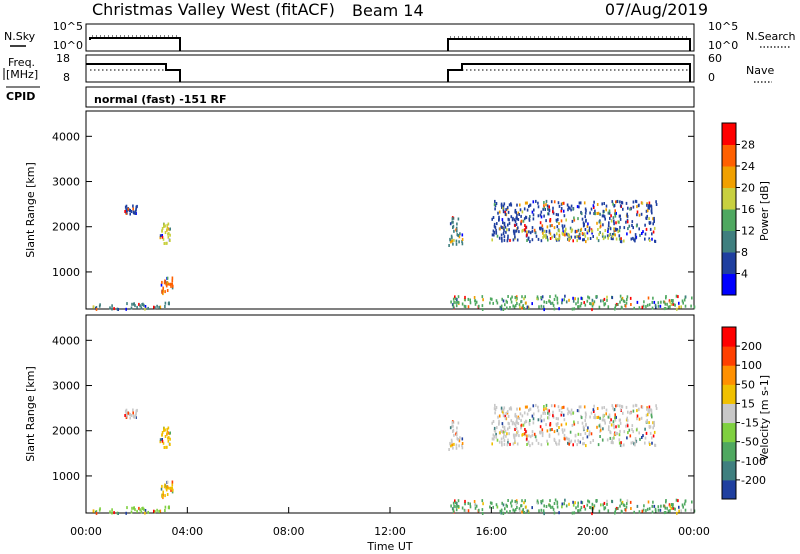  Describe the element at coordinates (748, 145) in the screenshot. I see `power-colorbar-tick-label: 28` at that location.